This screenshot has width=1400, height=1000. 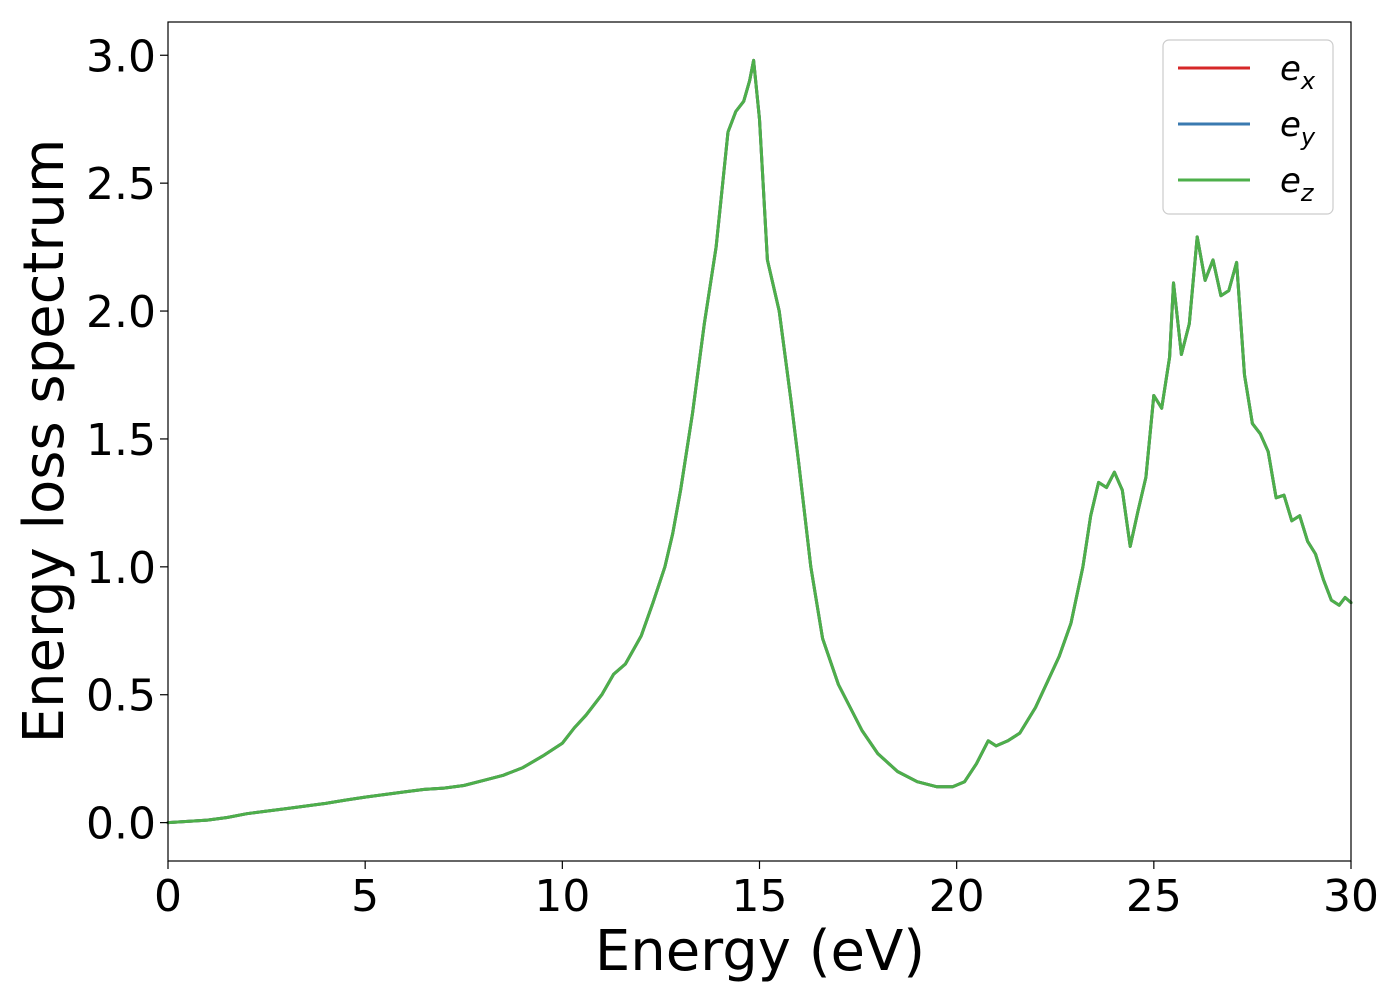 I want to click on legend-entries: ex ey ez, so click(x=1247, y=128).